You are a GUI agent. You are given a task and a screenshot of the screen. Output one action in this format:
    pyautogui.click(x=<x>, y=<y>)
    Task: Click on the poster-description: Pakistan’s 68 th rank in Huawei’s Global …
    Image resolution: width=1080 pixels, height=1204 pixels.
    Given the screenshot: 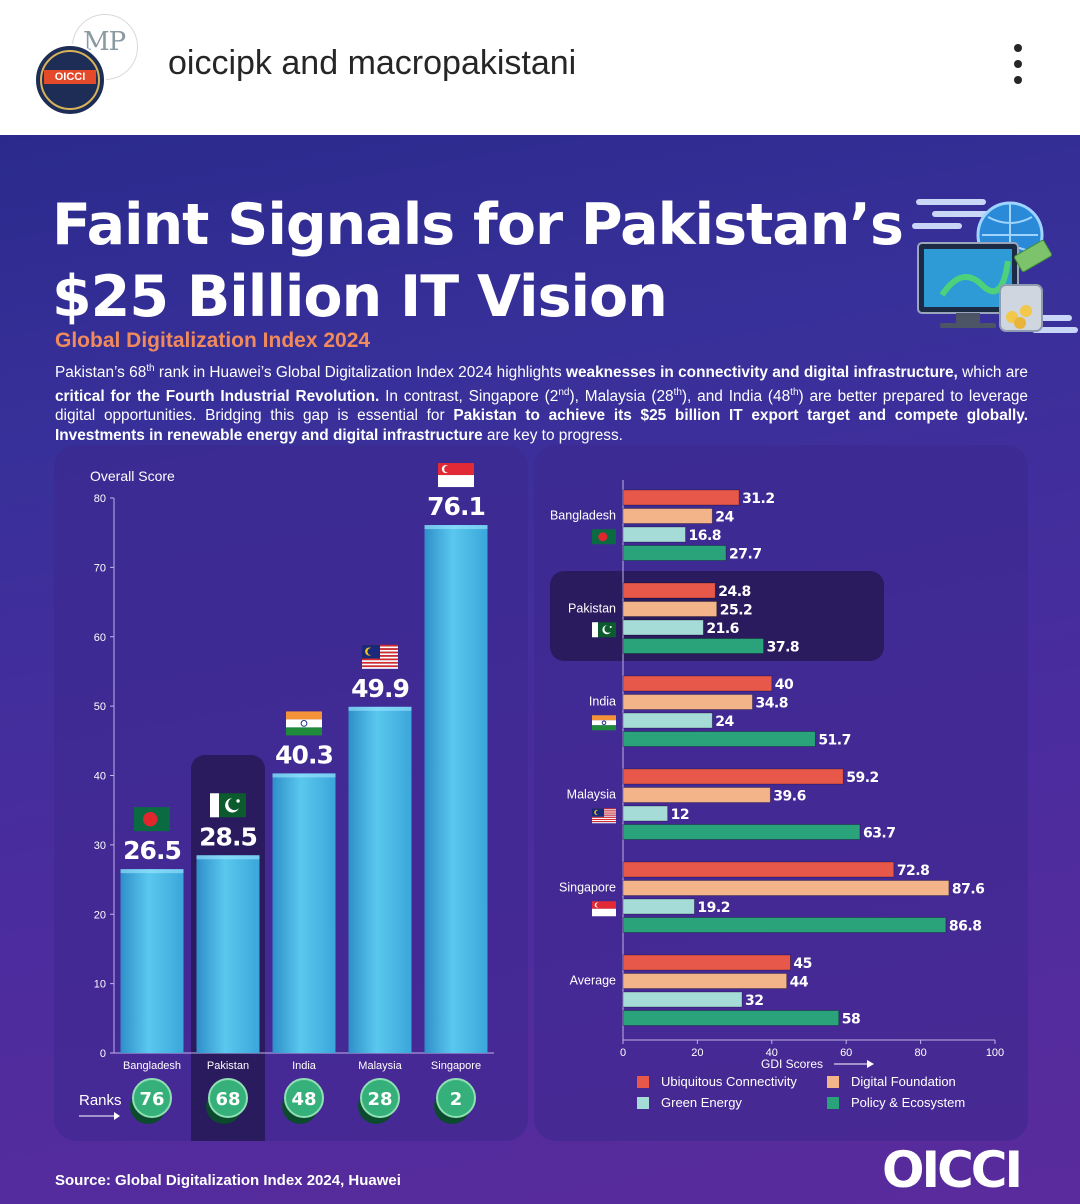 What is the action you would take?
    pyautogui.click(x=541, y=402)
    